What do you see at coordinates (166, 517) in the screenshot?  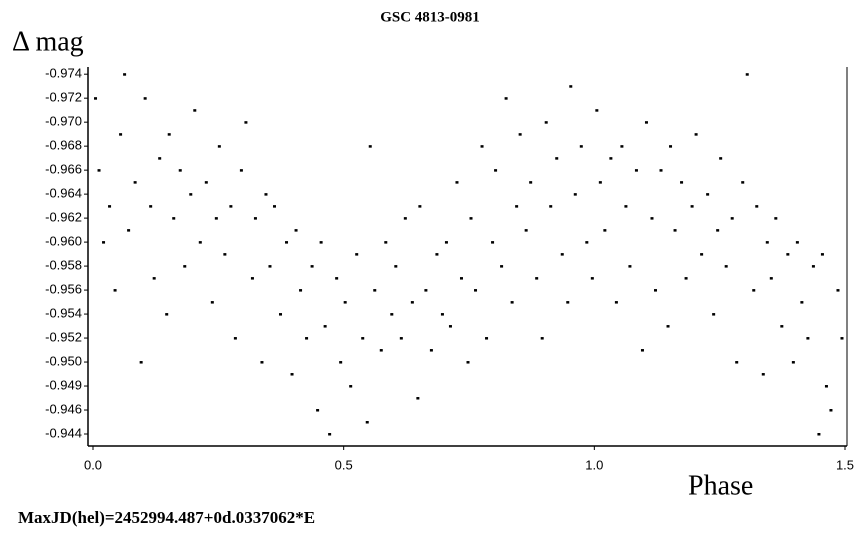 I see `annotation: MaxJD(hel)=2452994.487+0d.0337062*E` at bounding box center [166, 517].